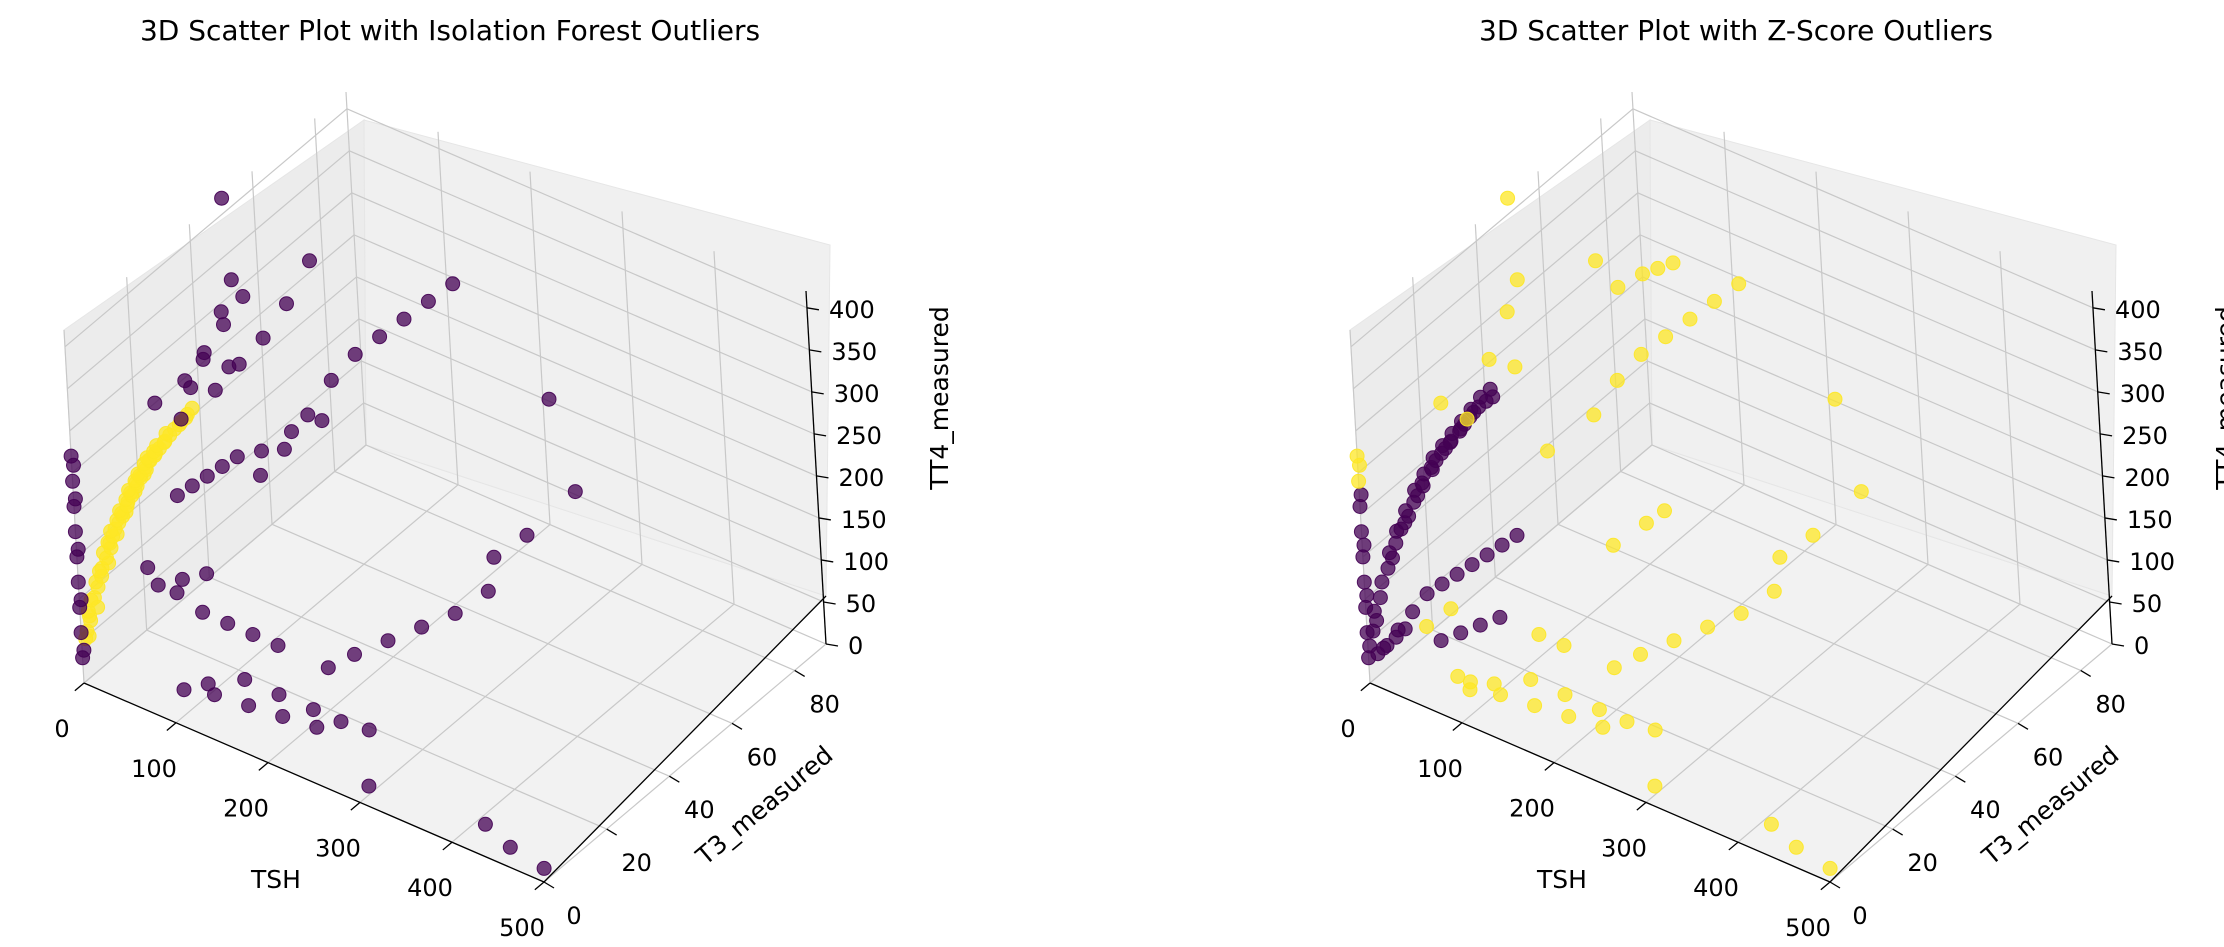 Image resolution: width=2224 pixels, height=947 pixels. What do you see at coordinates (1985, 810) in the screenshot?
I see `y-tick-label: 40` at bounding box center [1985, 810].